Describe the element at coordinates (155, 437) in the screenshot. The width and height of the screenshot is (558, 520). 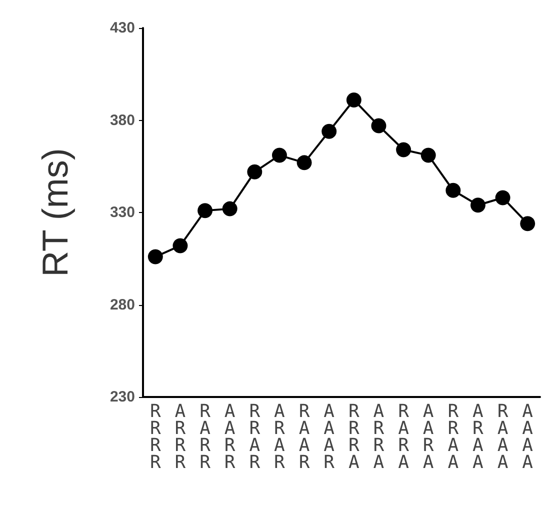
I see `x-tick-label: R R R R` at that location.